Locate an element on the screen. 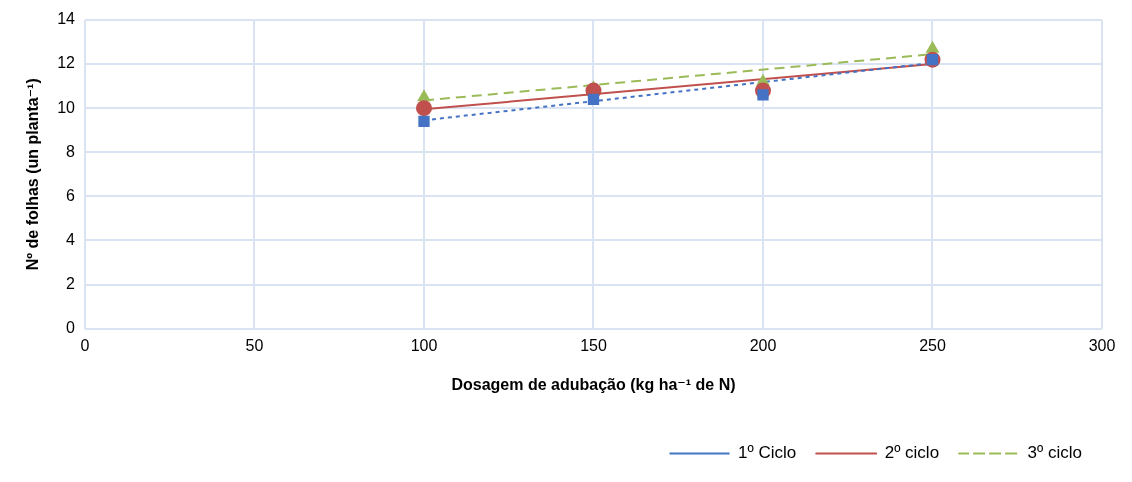 The height and width of the screenshot is (482, 1132). x-tick-label: 0 is located at coordinates (85, 345).